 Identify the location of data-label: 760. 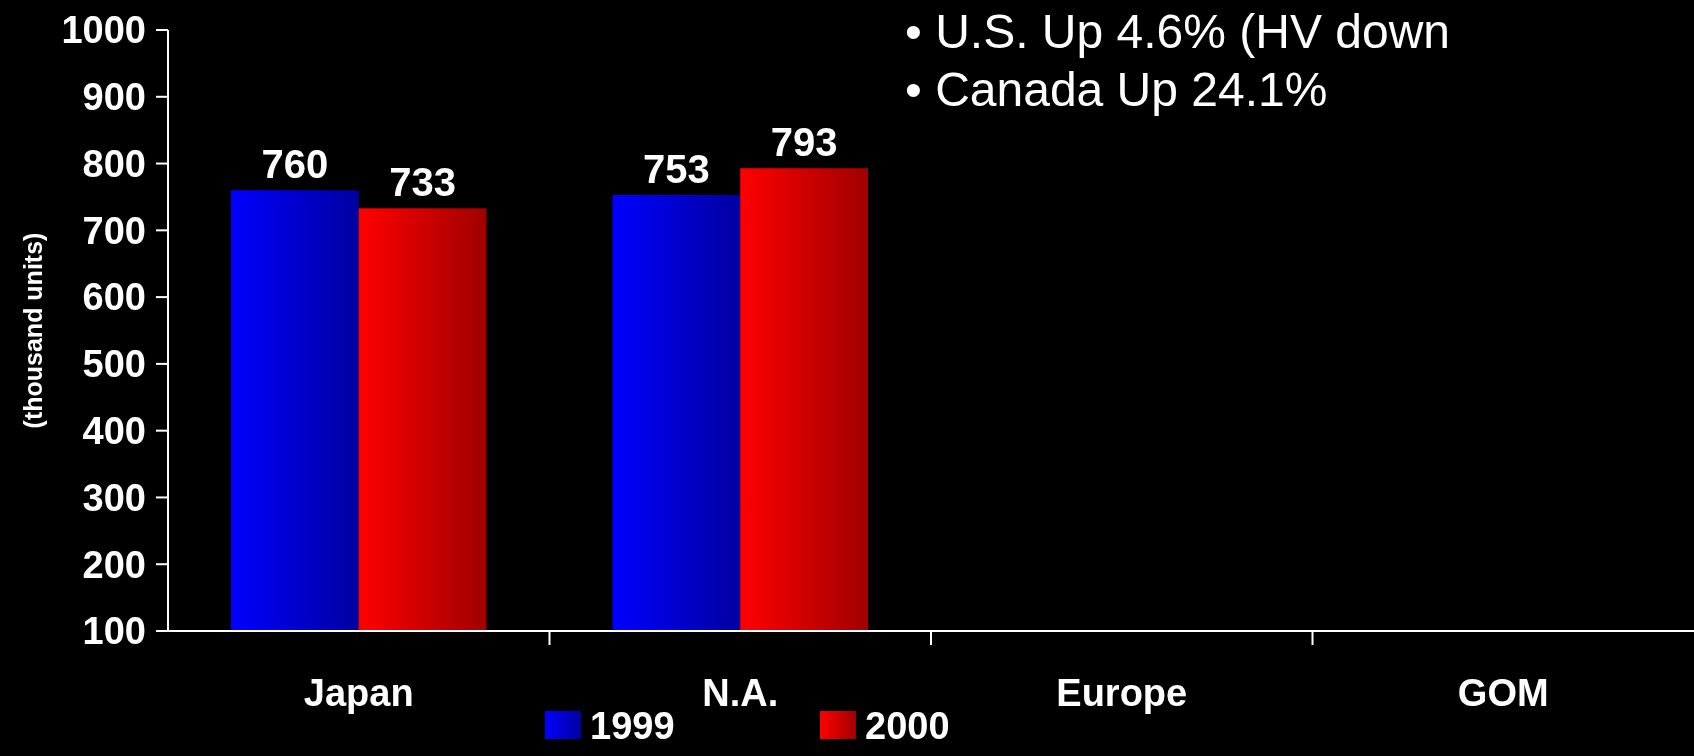
(295, 164).